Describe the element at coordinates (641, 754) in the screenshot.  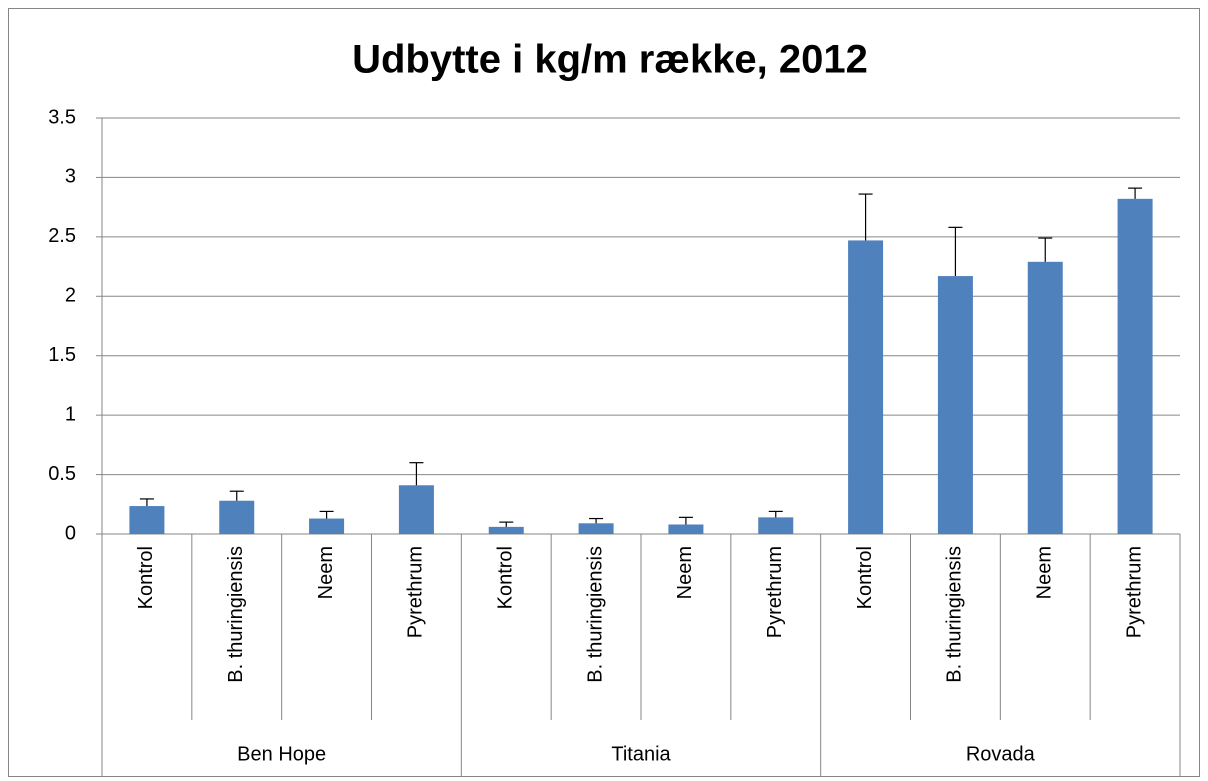
I see `group-label: Titania` at that location.